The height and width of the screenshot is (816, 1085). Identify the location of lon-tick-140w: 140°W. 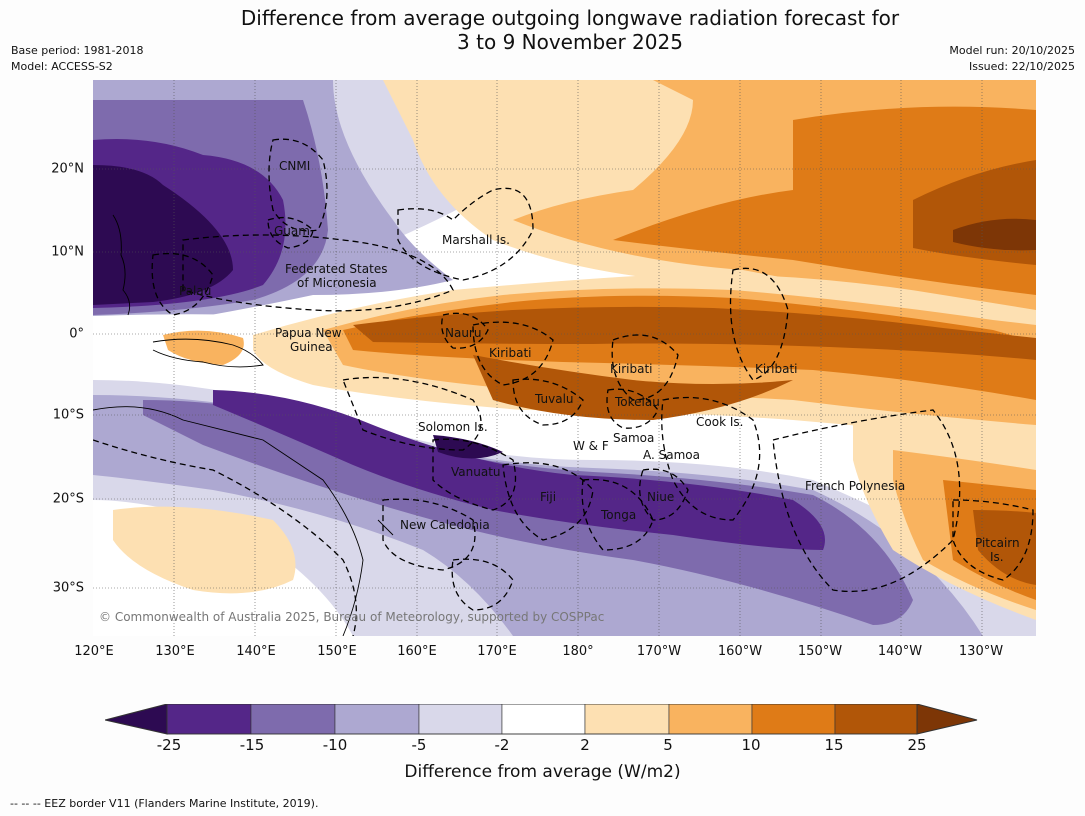
(900, 651).